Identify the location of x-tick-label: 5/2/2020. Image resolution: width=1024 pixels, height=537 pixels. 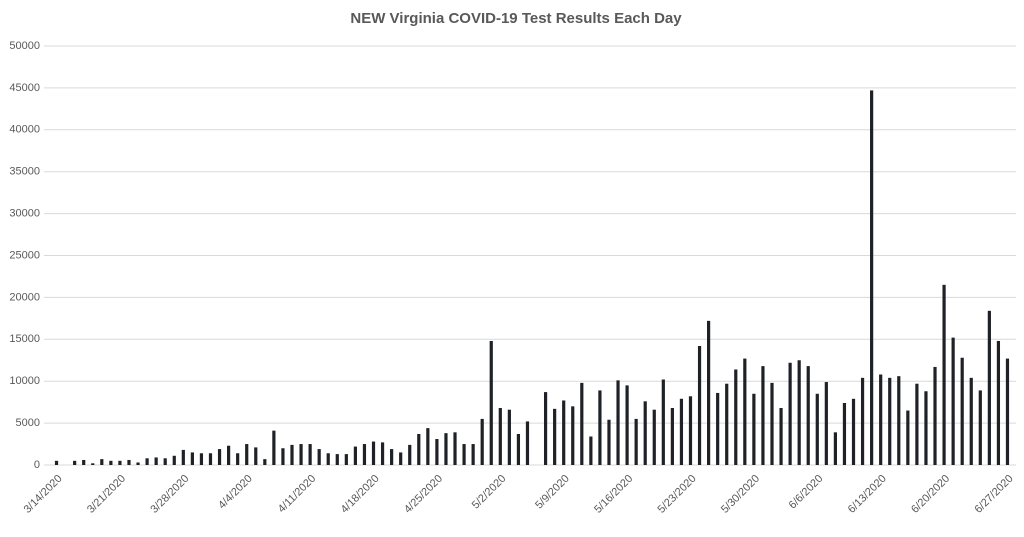
(489, 492).